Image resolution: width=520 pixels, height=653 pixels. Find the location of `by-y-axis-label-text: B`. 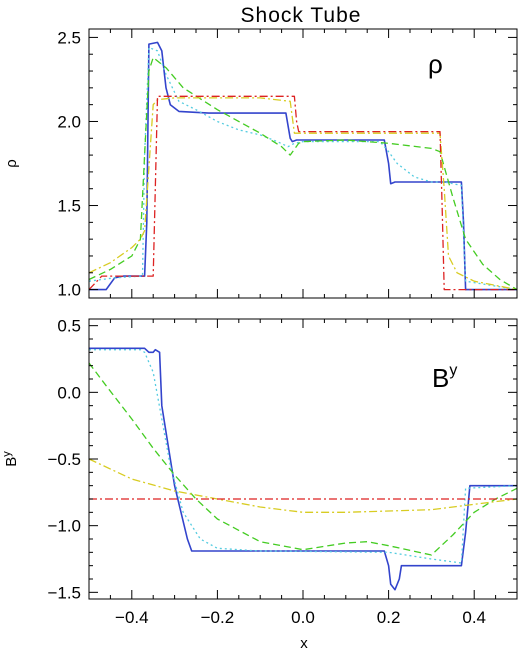

by-y-axis-label-text: B is located at coordinates (11, 462).